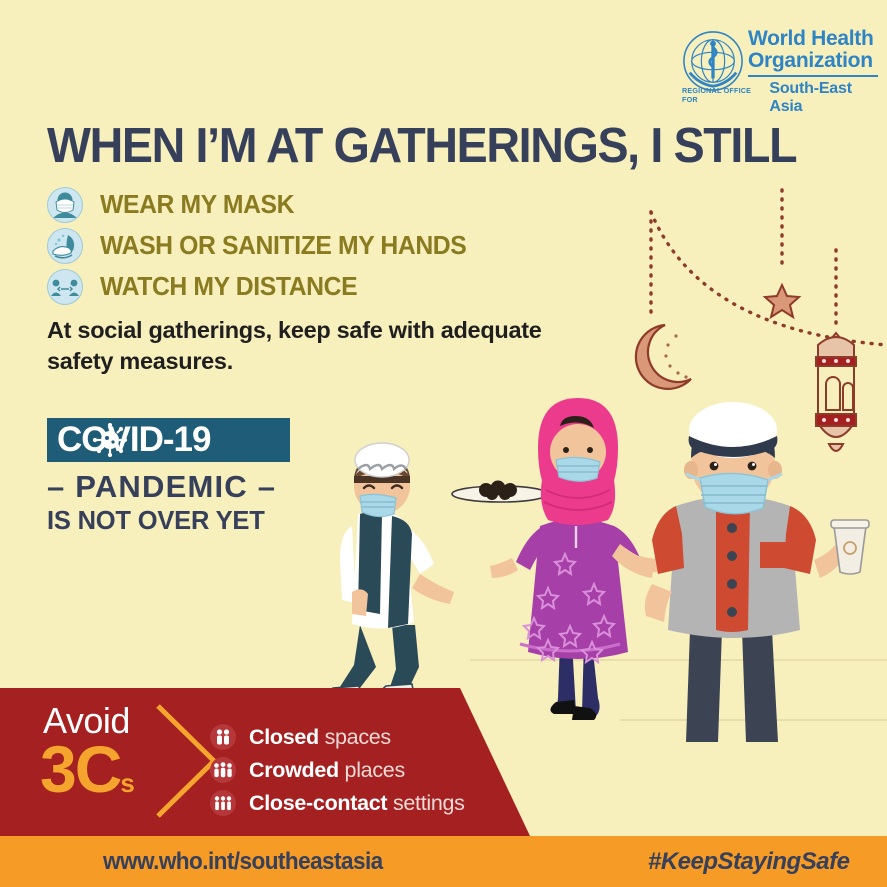 This screenshot has width=887, height=887. What do you see at coordinates (768, 267) in the screenshot?
I see `dotted-garland-icon` at bounding box center [768, 267].